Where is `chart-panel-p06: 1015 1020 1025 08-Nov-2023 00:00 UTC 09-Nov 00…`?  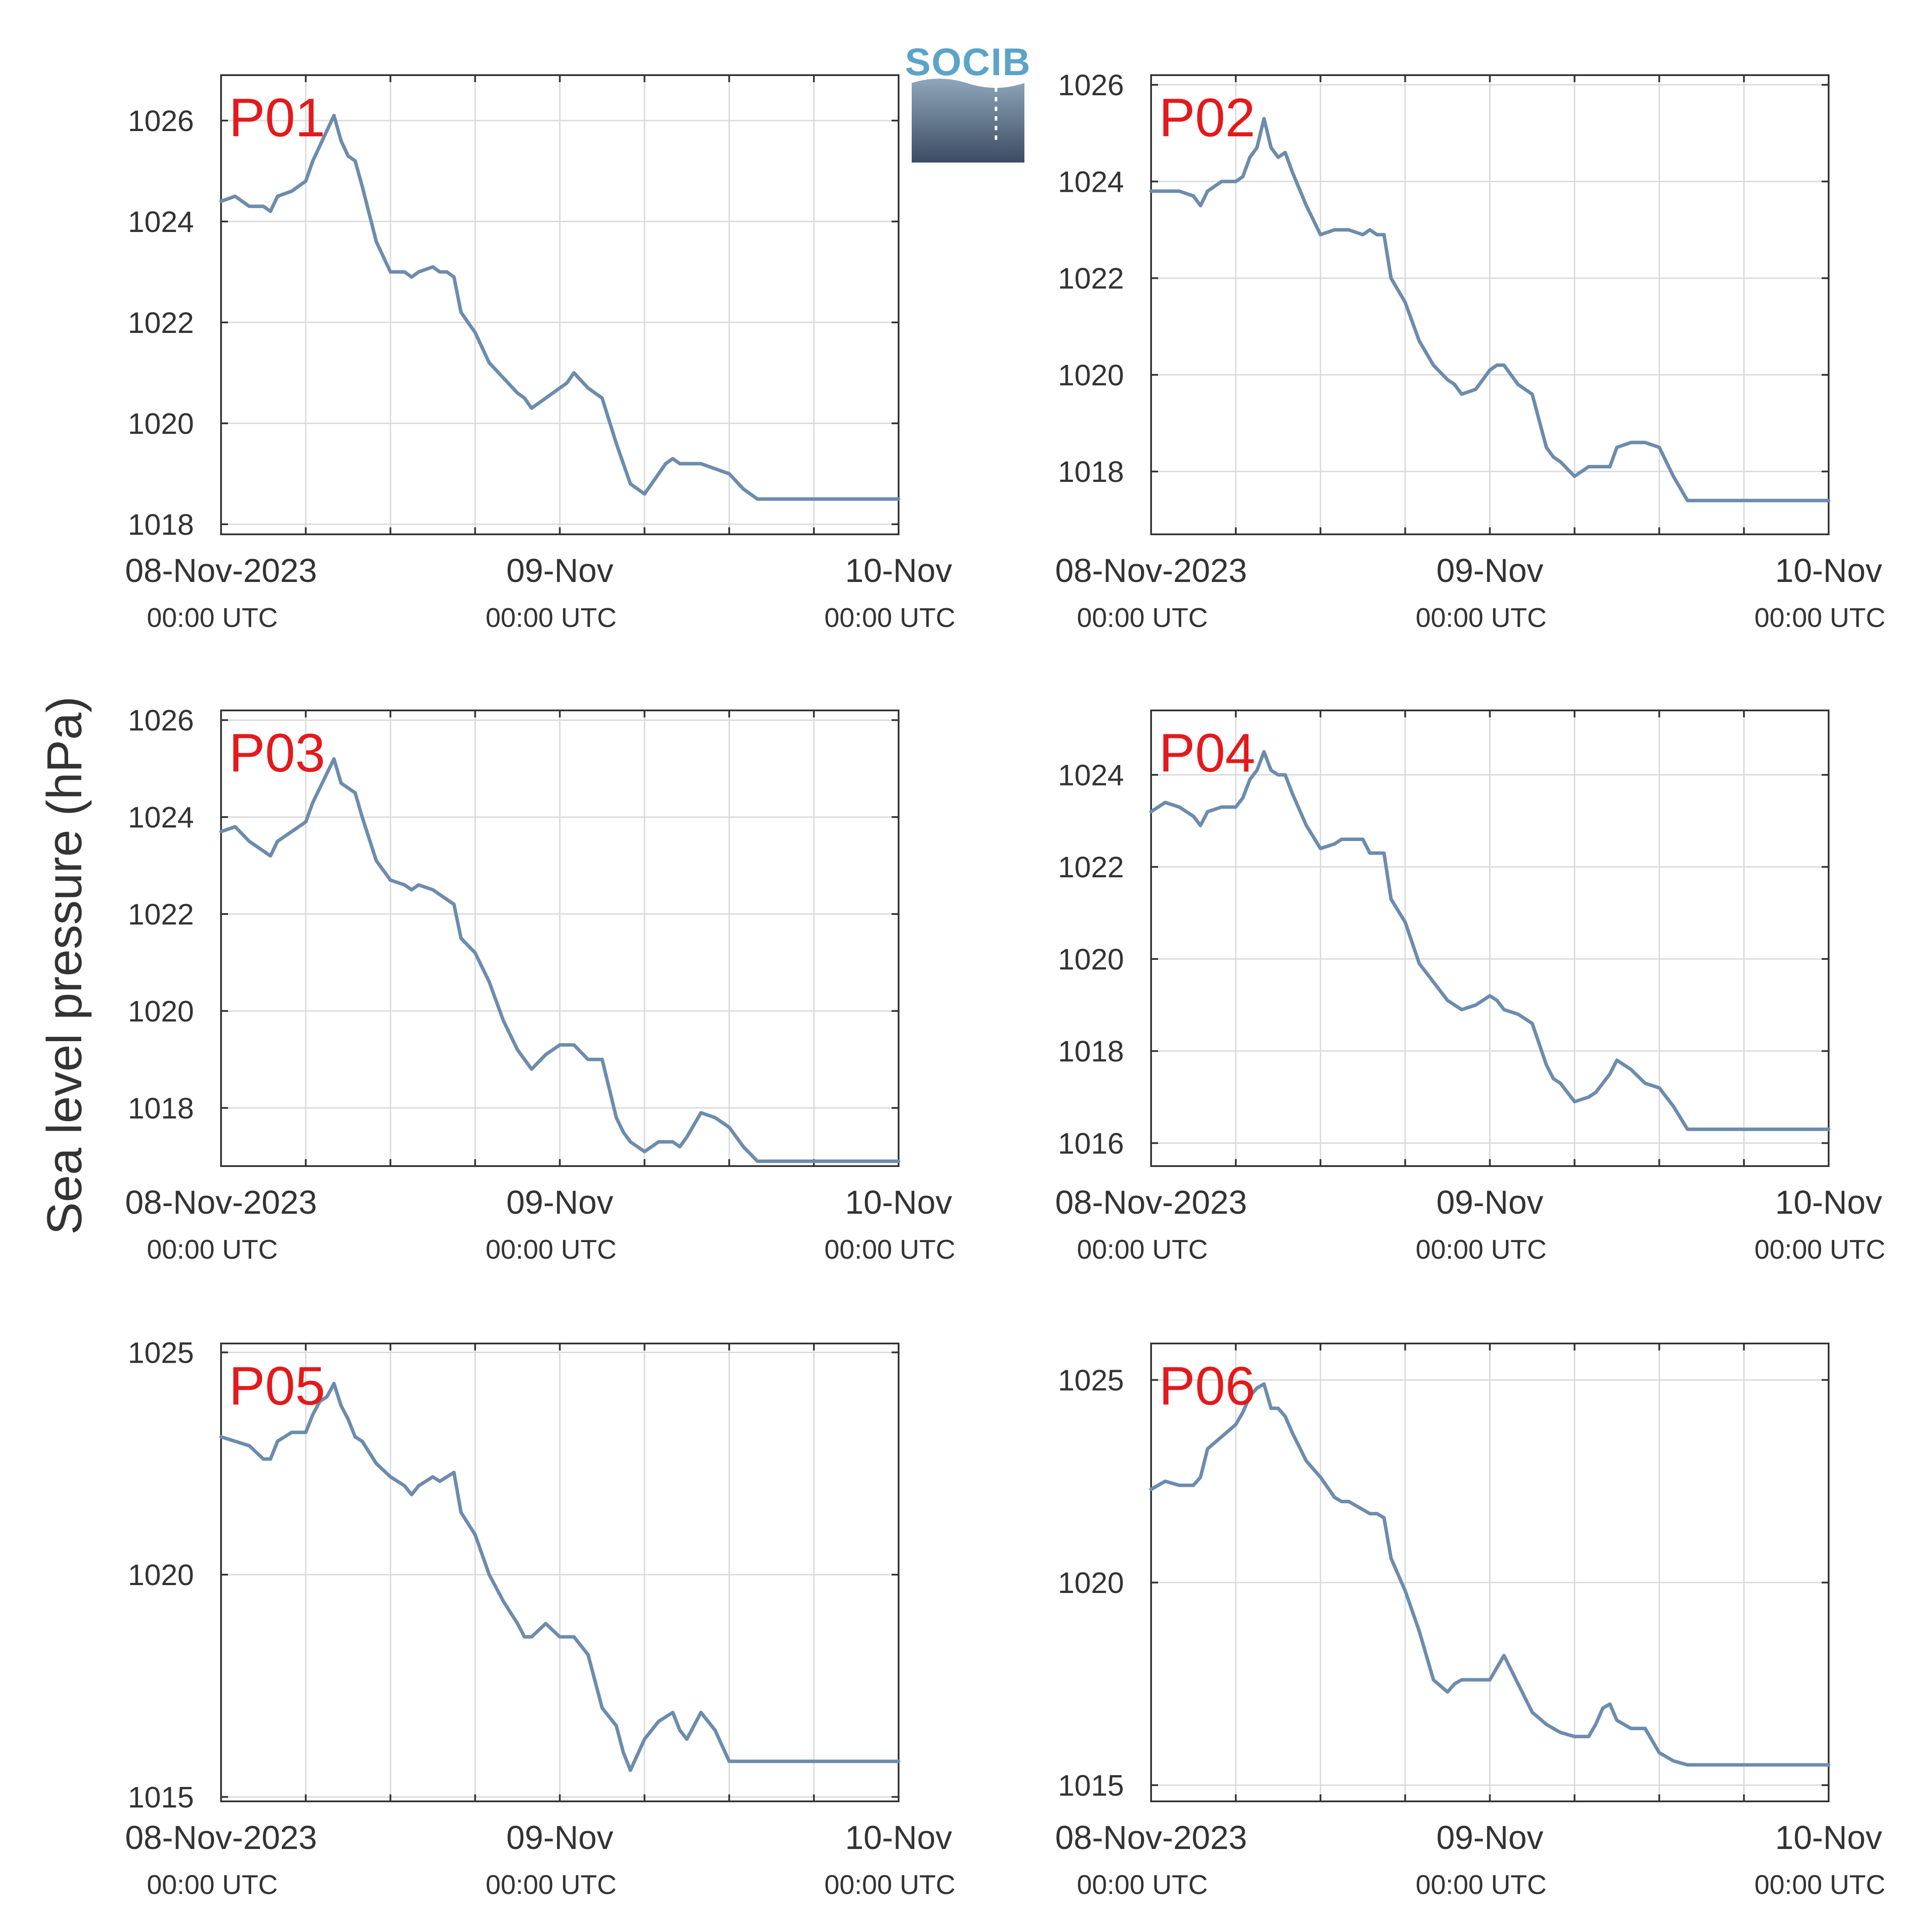 chart-panel-p06: 1015 1020 1025 08-Nov-2023 00:00 UTC 09-Nov 00… is located at coordinates (1470, 1621).